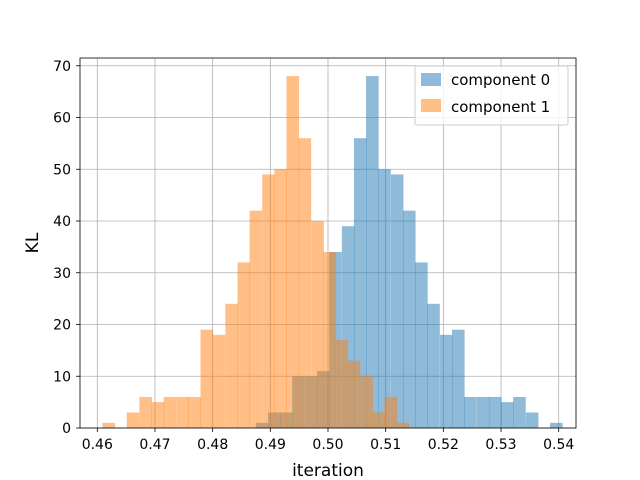 This screenshot has width=640, height=480. I want to click on y-tick-label: 30, so click(62, 274).